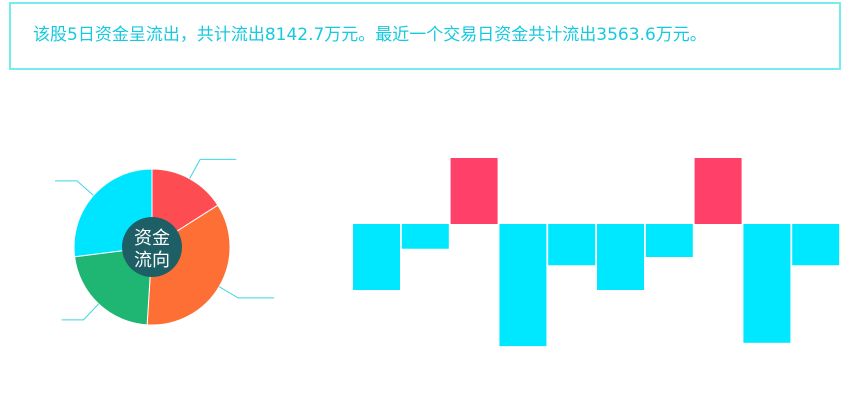 The height and width of the screenshot is (410, 846). I want to click on donut-center-label-line1: 资金, so click(152, 238).